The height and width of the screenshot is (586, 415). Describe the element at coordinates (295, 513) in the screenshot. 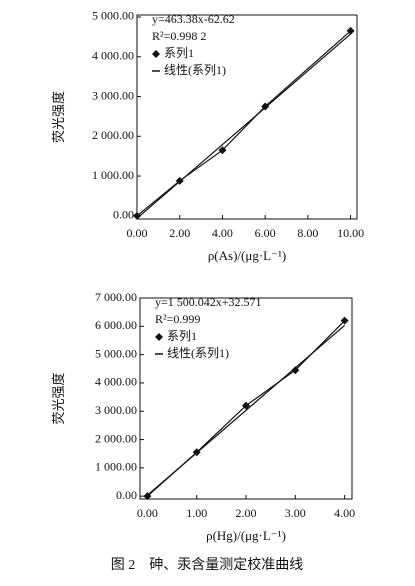

I see `x-tick-label: 3.00` at that location.